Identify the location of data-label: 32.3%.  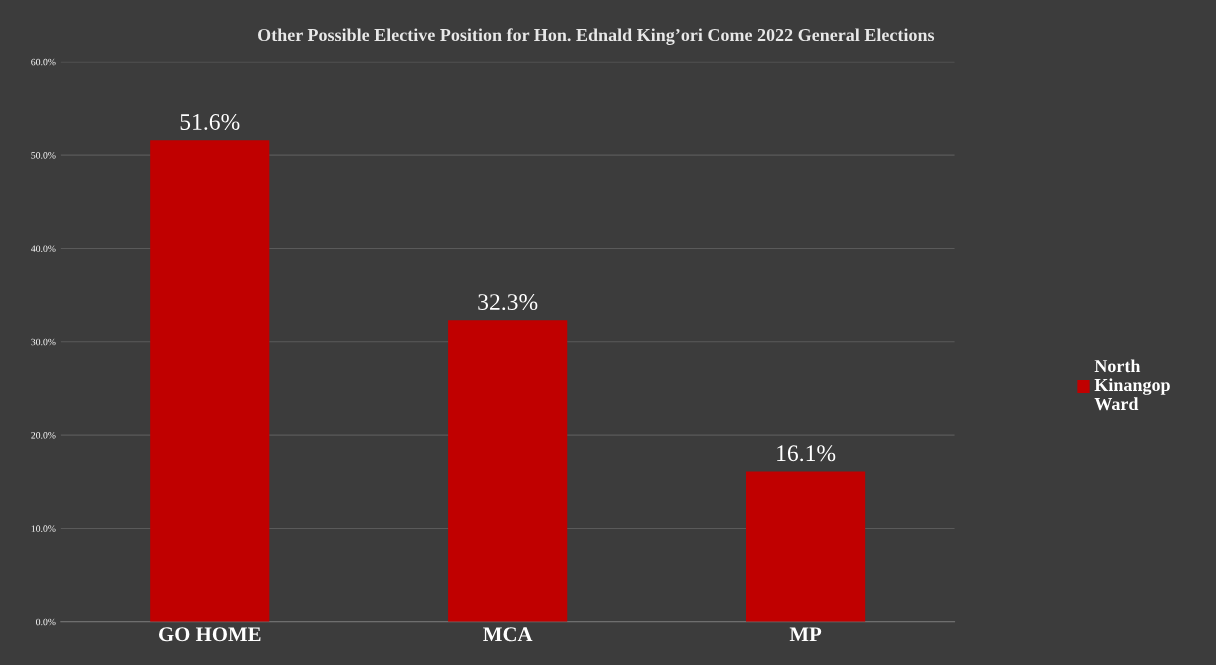
(508, 302).